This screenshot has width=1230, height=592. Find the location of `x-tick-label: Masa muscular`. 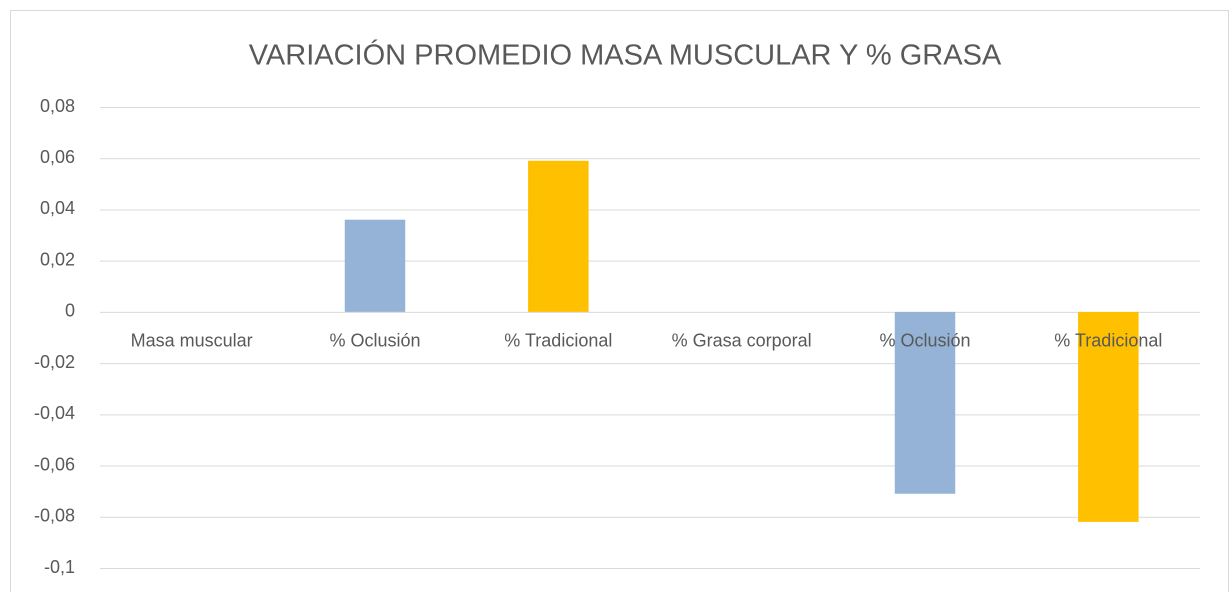

x-tick-label: Masa muscular is located at coordinates (192, 341).